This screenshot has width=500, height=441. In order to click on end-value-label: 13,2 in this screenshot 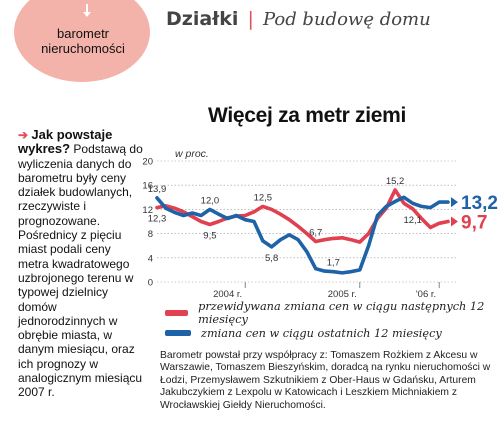, I will do `click(479, 203)`.